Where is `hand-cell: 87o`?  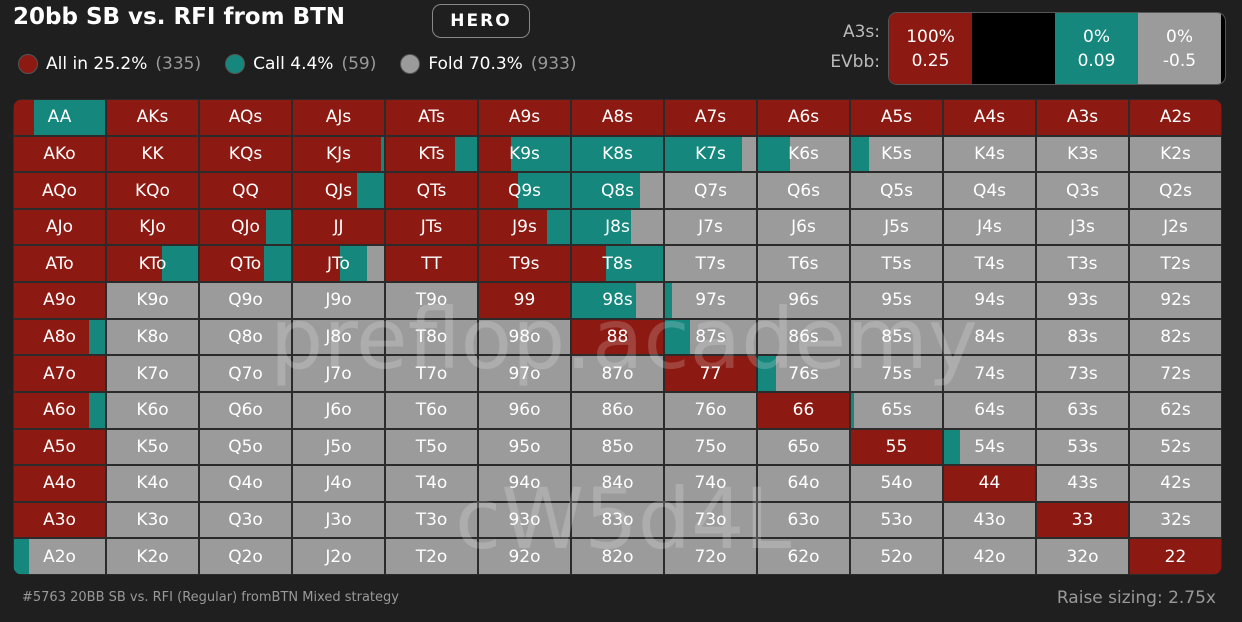 hand-cell: 87o is located at coordinates (617, 373).